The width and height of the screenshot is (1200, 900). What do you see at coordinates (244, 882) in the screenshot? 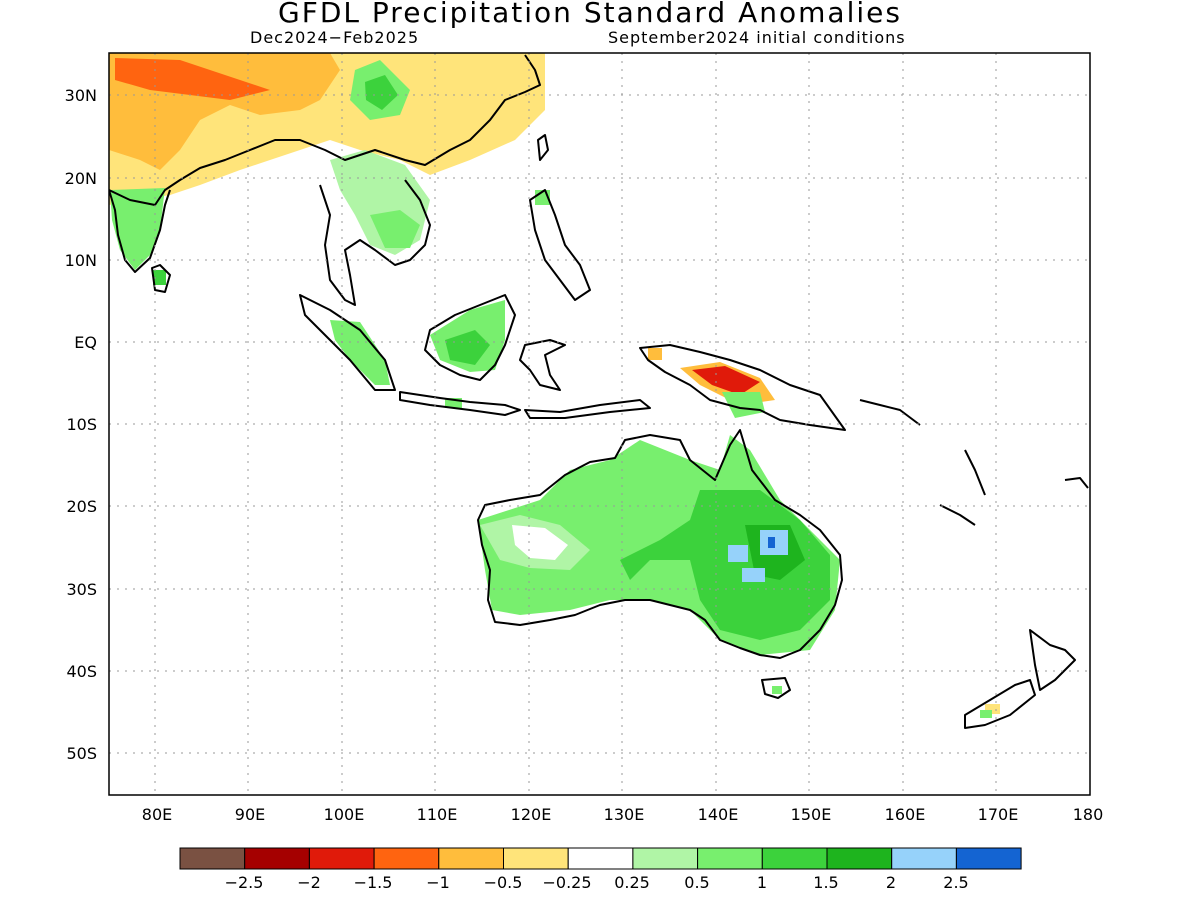
I see `colorbar-label: −2.5` at bounding box center [244, 882].